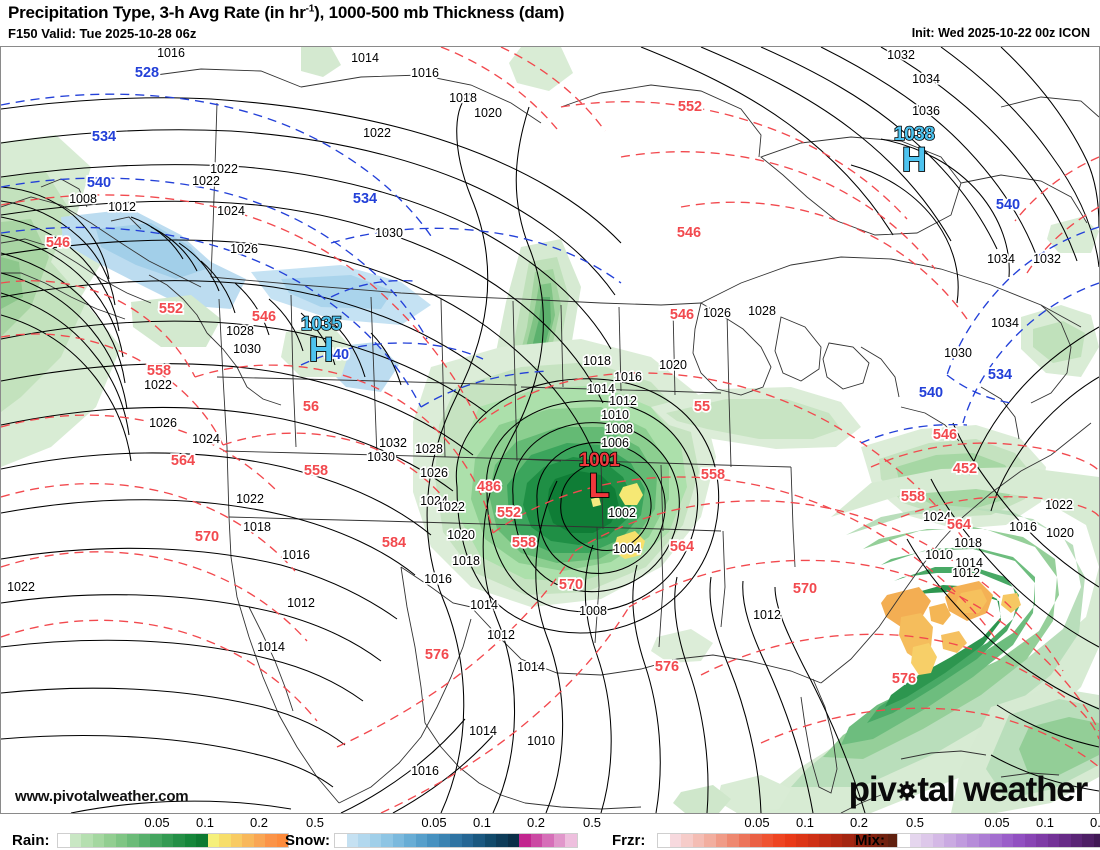 Image resolution: width=1100 pixels, height=850 pixels. Describe the element at coordinates (592, 822) in the screenshot. I see `tick-label: 0.5` at that location.